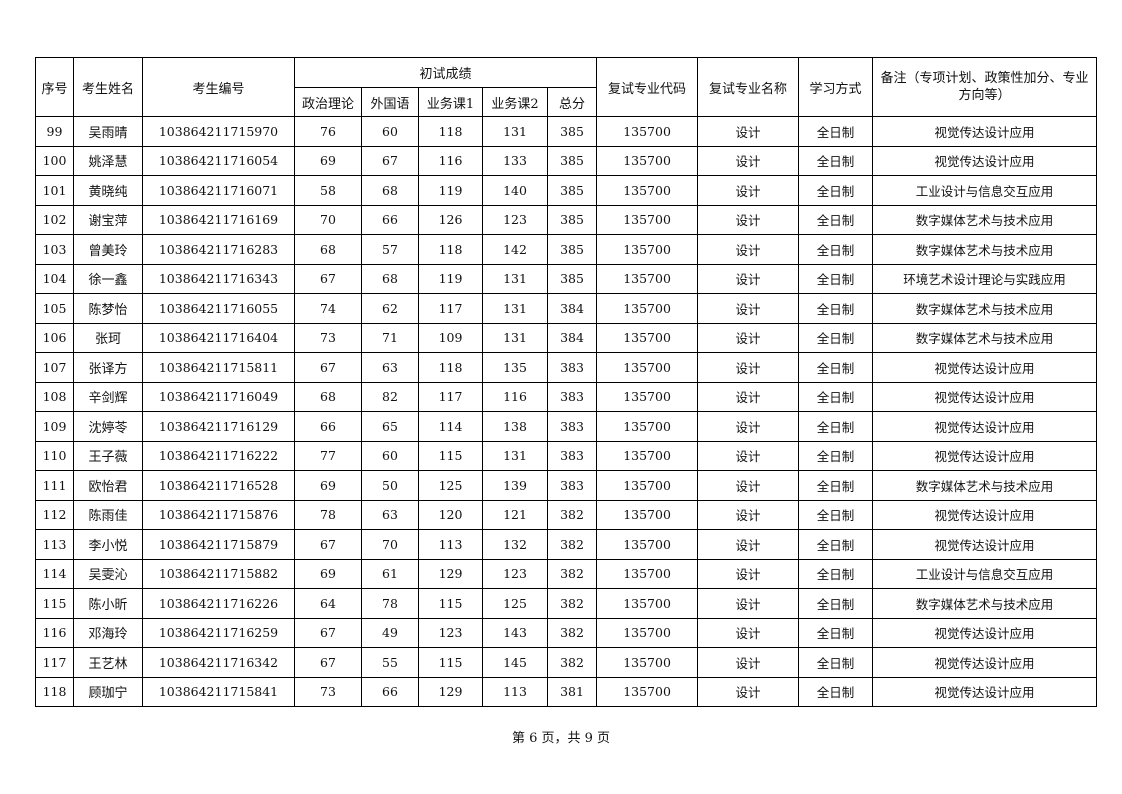 The height and width of the screenshot is (794, 1122). Describe the element at coordinates (108, 662) in the screenshot. I see `cell-name: 王艺林` at that location.